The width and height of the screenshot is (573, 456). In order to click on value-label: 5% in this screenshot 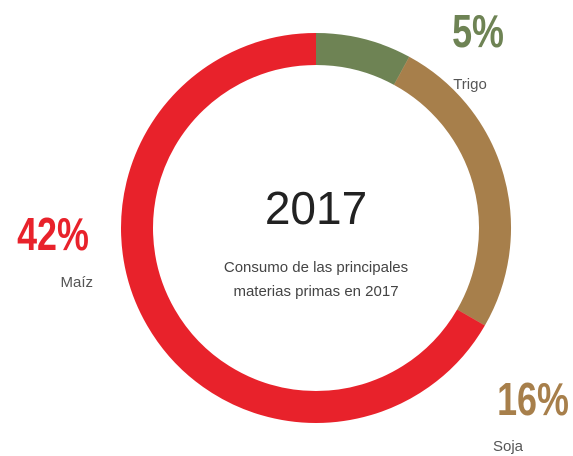, I will do `click(478, 31)`.